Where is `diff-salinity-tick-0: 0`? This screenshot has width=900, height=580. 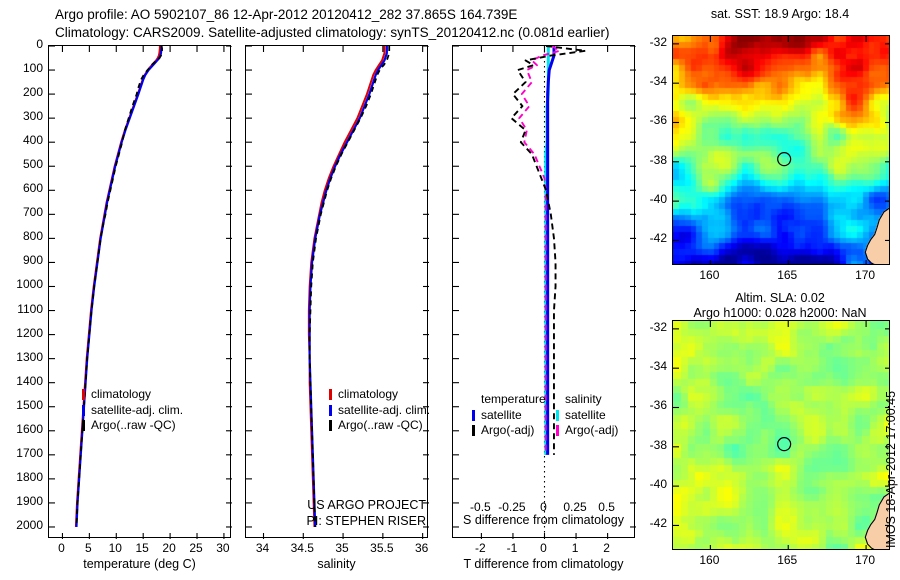
diff-salinity-tick-0: 0 is located at coordinates (543, 507).